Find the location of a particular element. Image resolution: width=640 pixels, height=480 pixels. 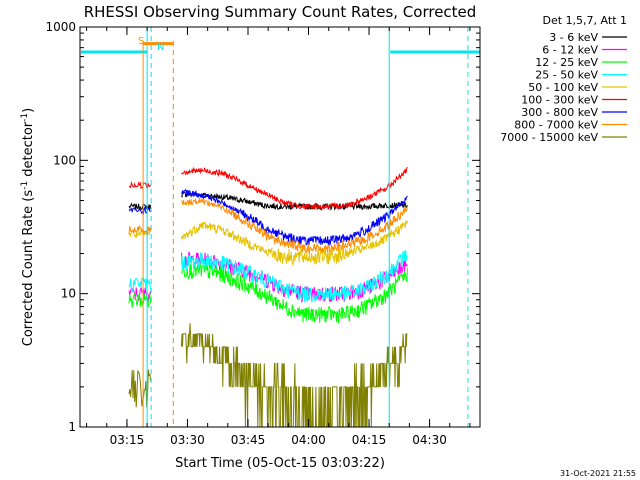

y-axis-label-sup1: -1 is located at coordinates (25, 185).